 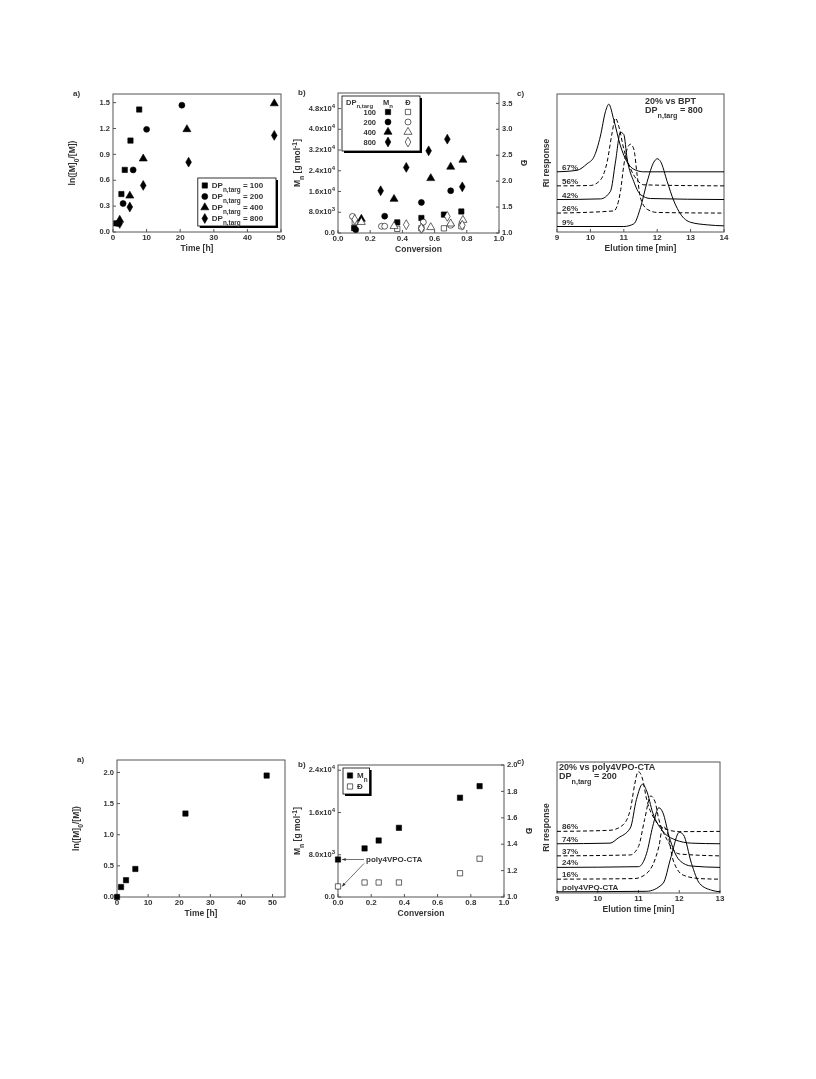 What do you see at coordinates (394, 859) in the screenshot?
I see `annotation: poly4VPO-CTA` at bounding box center [394, 859].